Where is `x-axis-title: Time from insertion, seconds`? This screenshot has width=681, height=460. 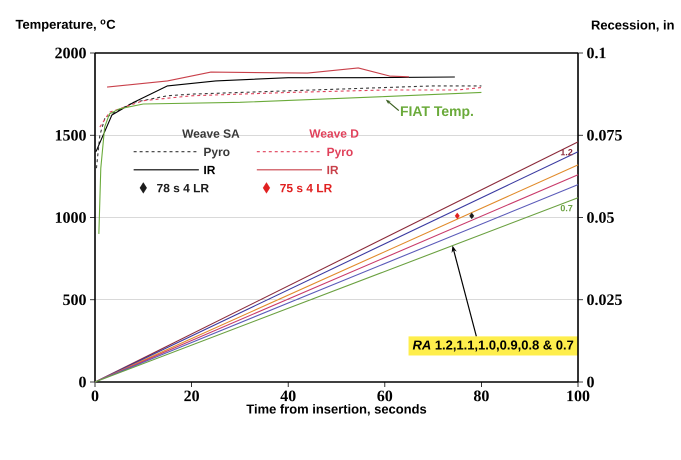 x-axis-title: Time from insertion, seconds is located at coordinates (336, 410).